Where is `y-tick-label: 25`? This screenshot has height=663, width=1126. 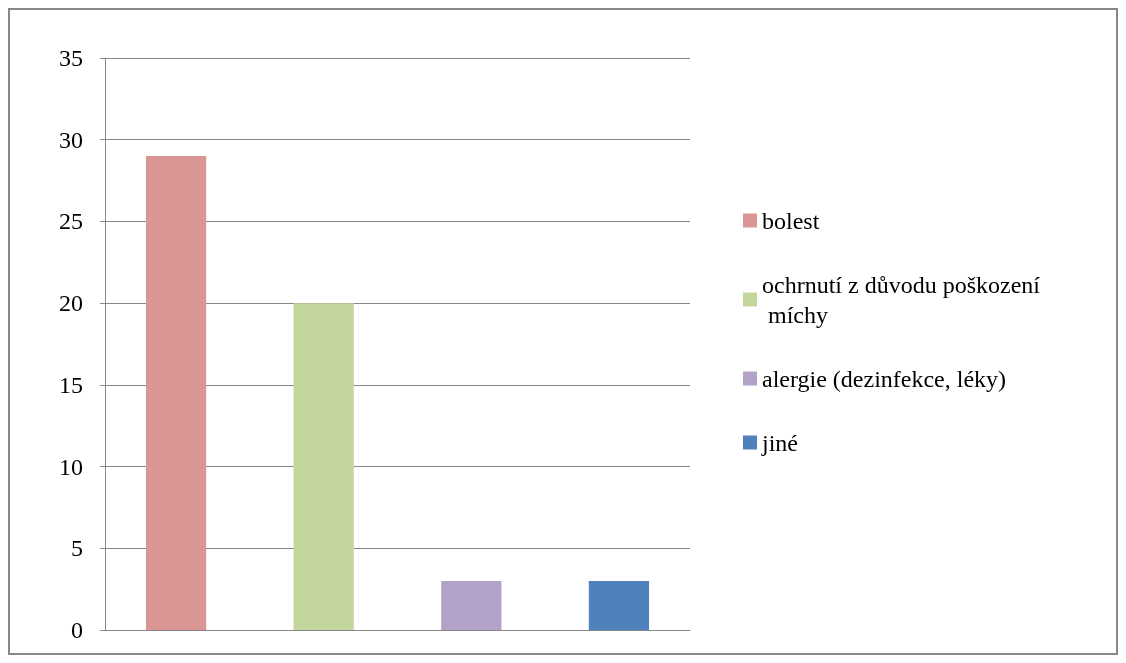
y-tick-label: 25 is located at coordinates (71, 221).